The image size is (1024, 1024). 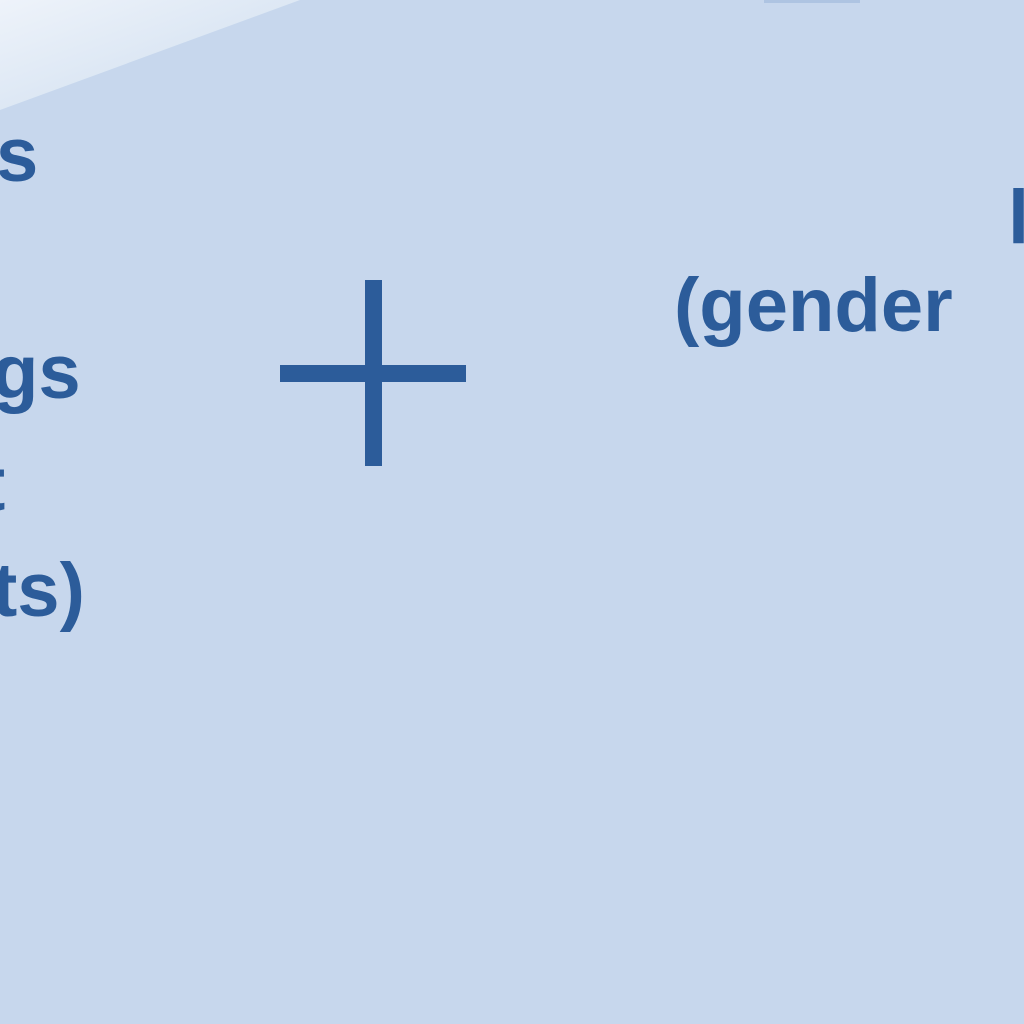 I want to click on left-label-line-3: t, so click(x=2, y=485).